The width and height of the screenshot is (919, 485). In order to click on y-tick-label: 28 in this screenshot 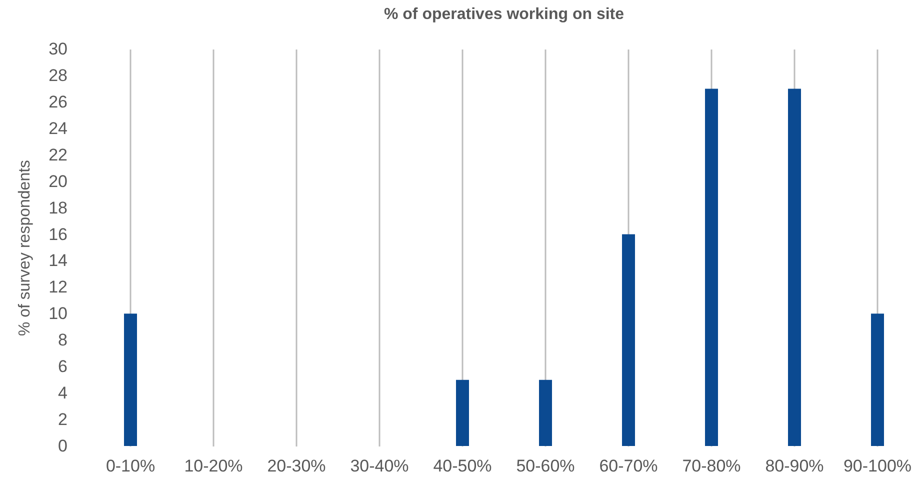, I will do `click(58, 75)`.